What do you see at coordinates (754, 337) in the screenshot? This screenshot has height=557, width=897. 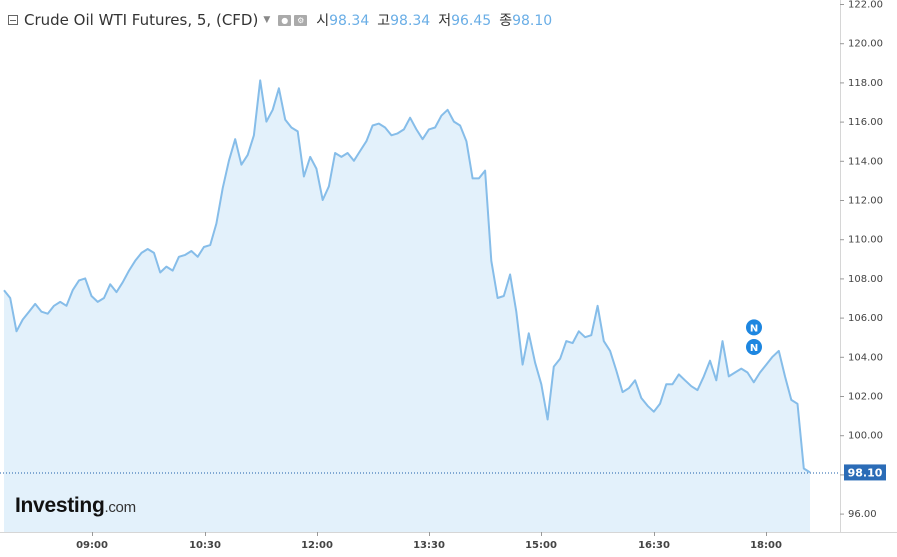 I see `news-markers: NN` at bounding box center [754, 337].